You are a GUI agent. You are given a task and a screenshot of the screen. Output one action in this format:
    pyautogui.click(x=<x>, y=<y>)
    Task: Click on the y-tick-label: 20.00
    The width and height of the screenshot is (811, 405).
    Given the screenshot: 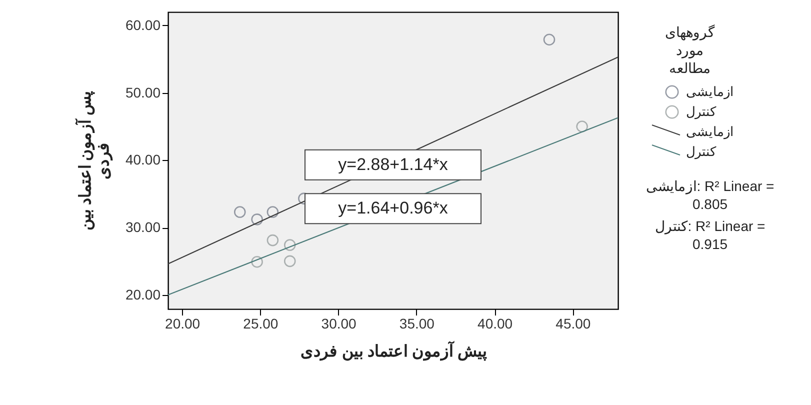 What is the action you would take?
    pyautogui.click(x=143, y=294)
    